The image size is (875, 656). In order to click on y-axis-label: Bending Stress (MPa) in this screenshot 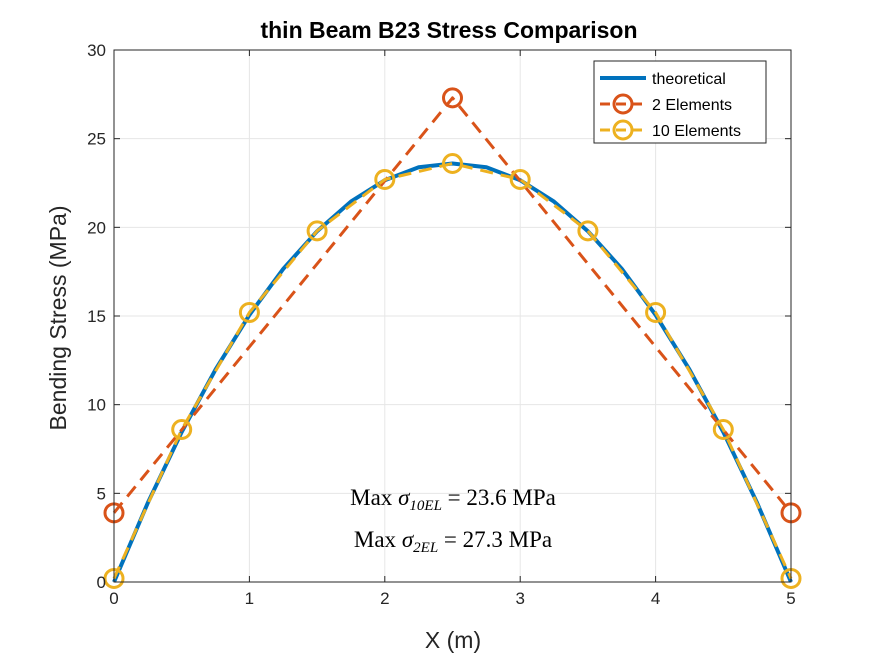, I will do `click(58, 318)`.